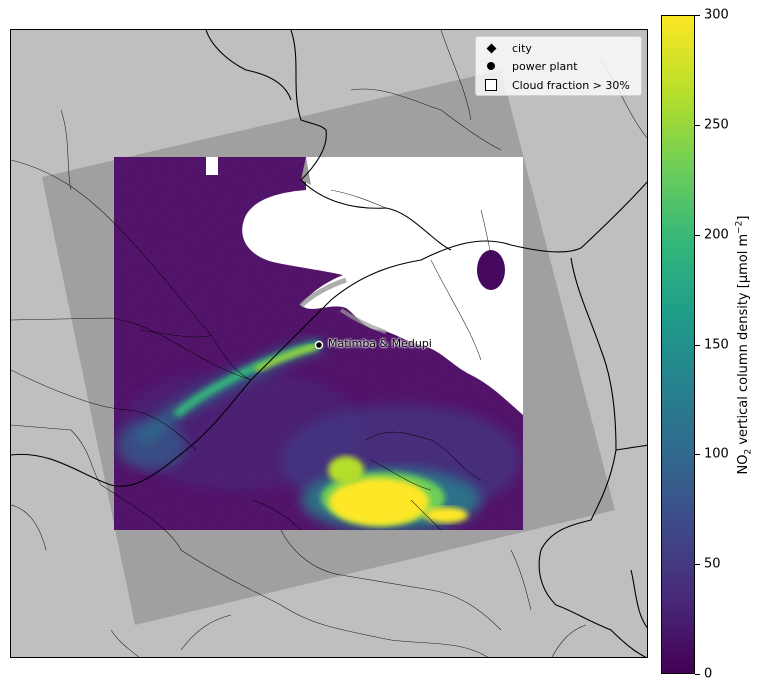 The height and width of the screenshot is (692, 766). I want to click on circle-icon, so click(491, 66).